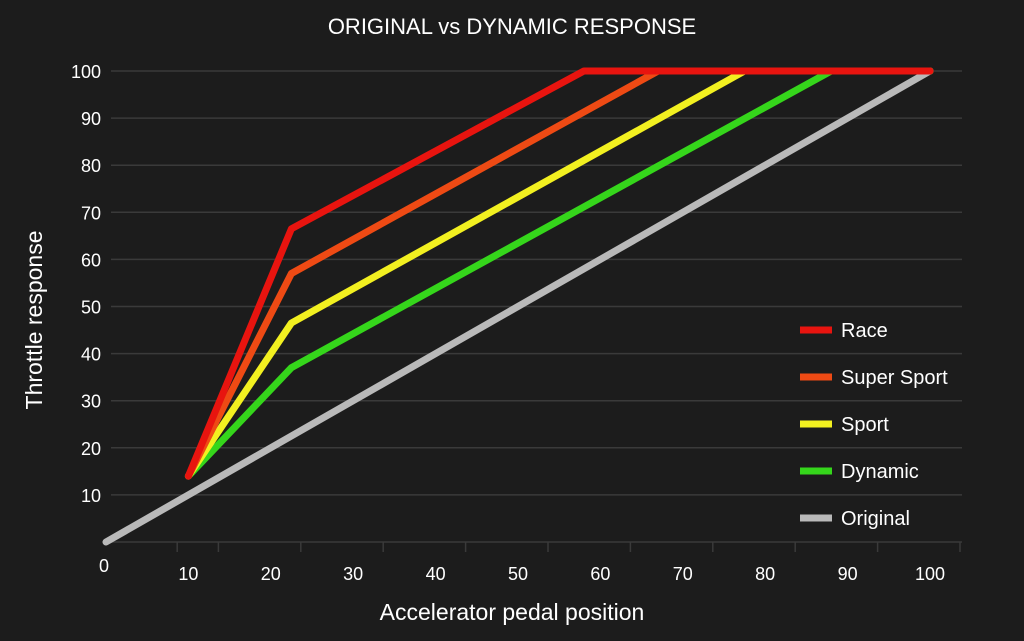 The width and height of the screenshot is (1024, 641). I want to click on y-tick-label: 30, so click(91, 402).